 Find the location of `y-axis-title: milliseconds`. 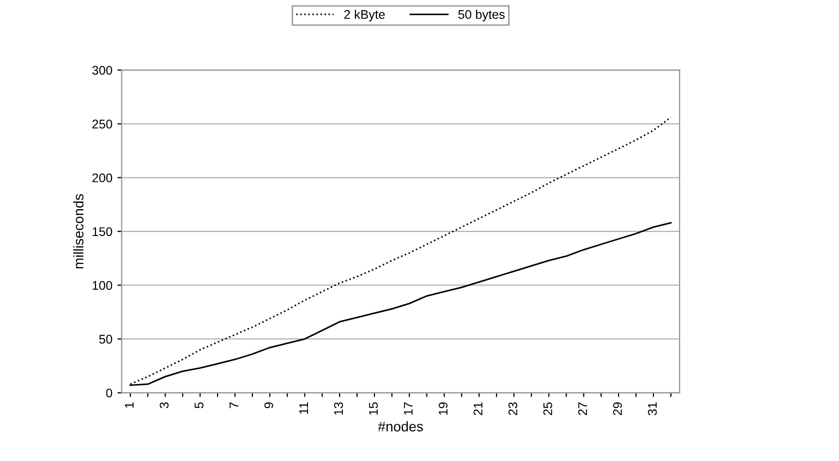

y-axis-title: milliseconds is located at coordinates (78, 231).